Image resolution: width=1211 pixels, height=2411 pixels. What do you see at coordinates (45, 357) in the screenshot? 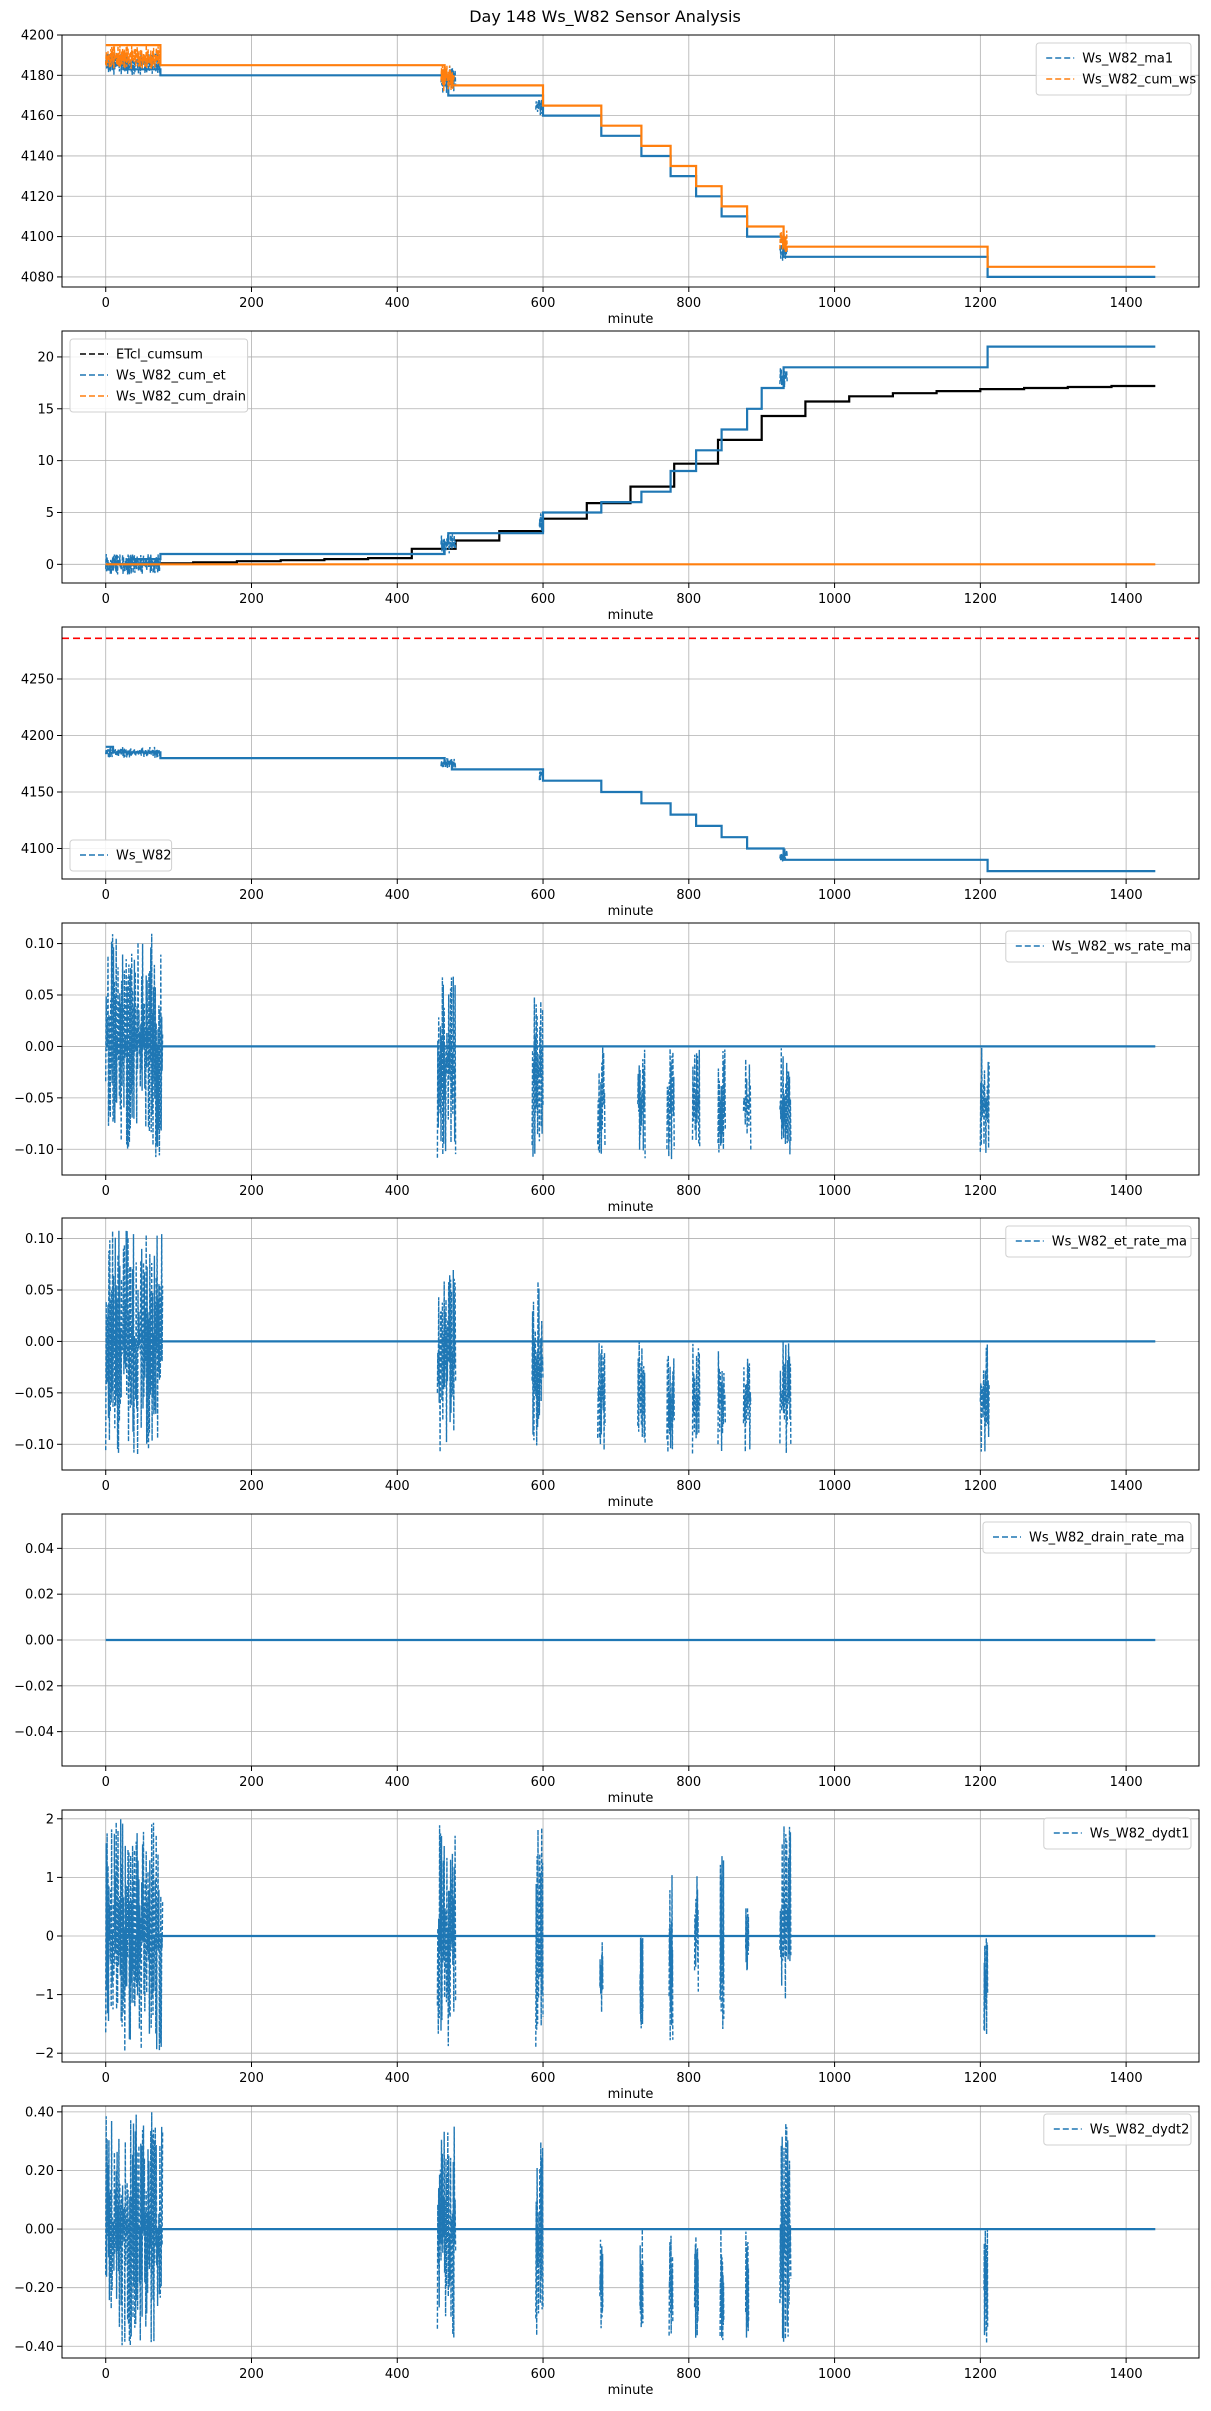
I see `y-tick-label: 20` at bounding box center [45, 357].